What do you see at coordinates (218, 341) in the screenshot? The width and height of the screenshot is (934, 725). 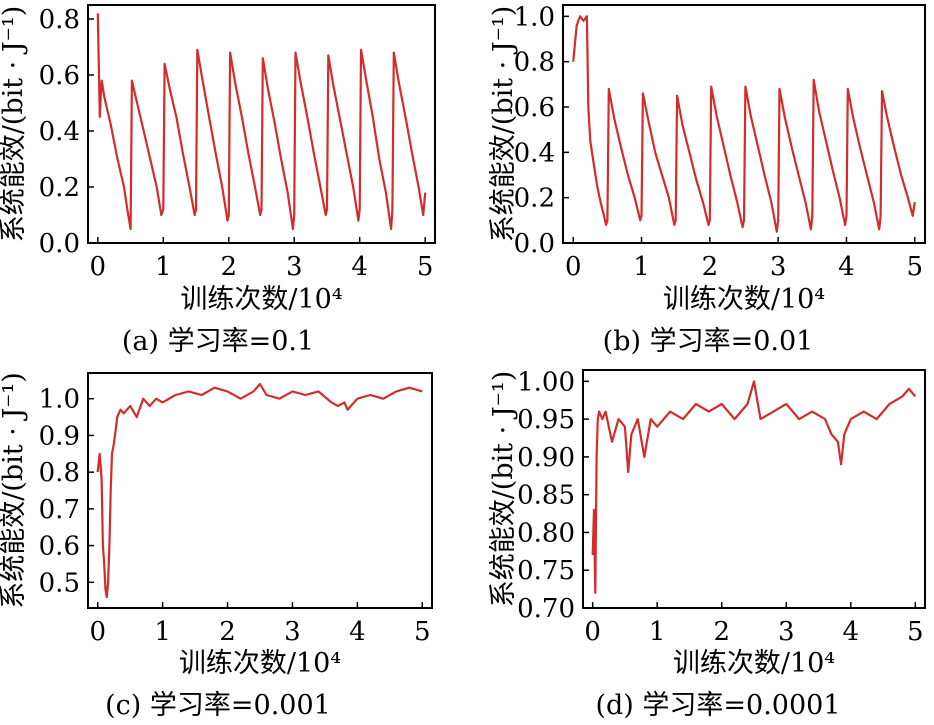 I see `panel-caption: (a) 学习率=0.1` at bounding box center [218, 341].